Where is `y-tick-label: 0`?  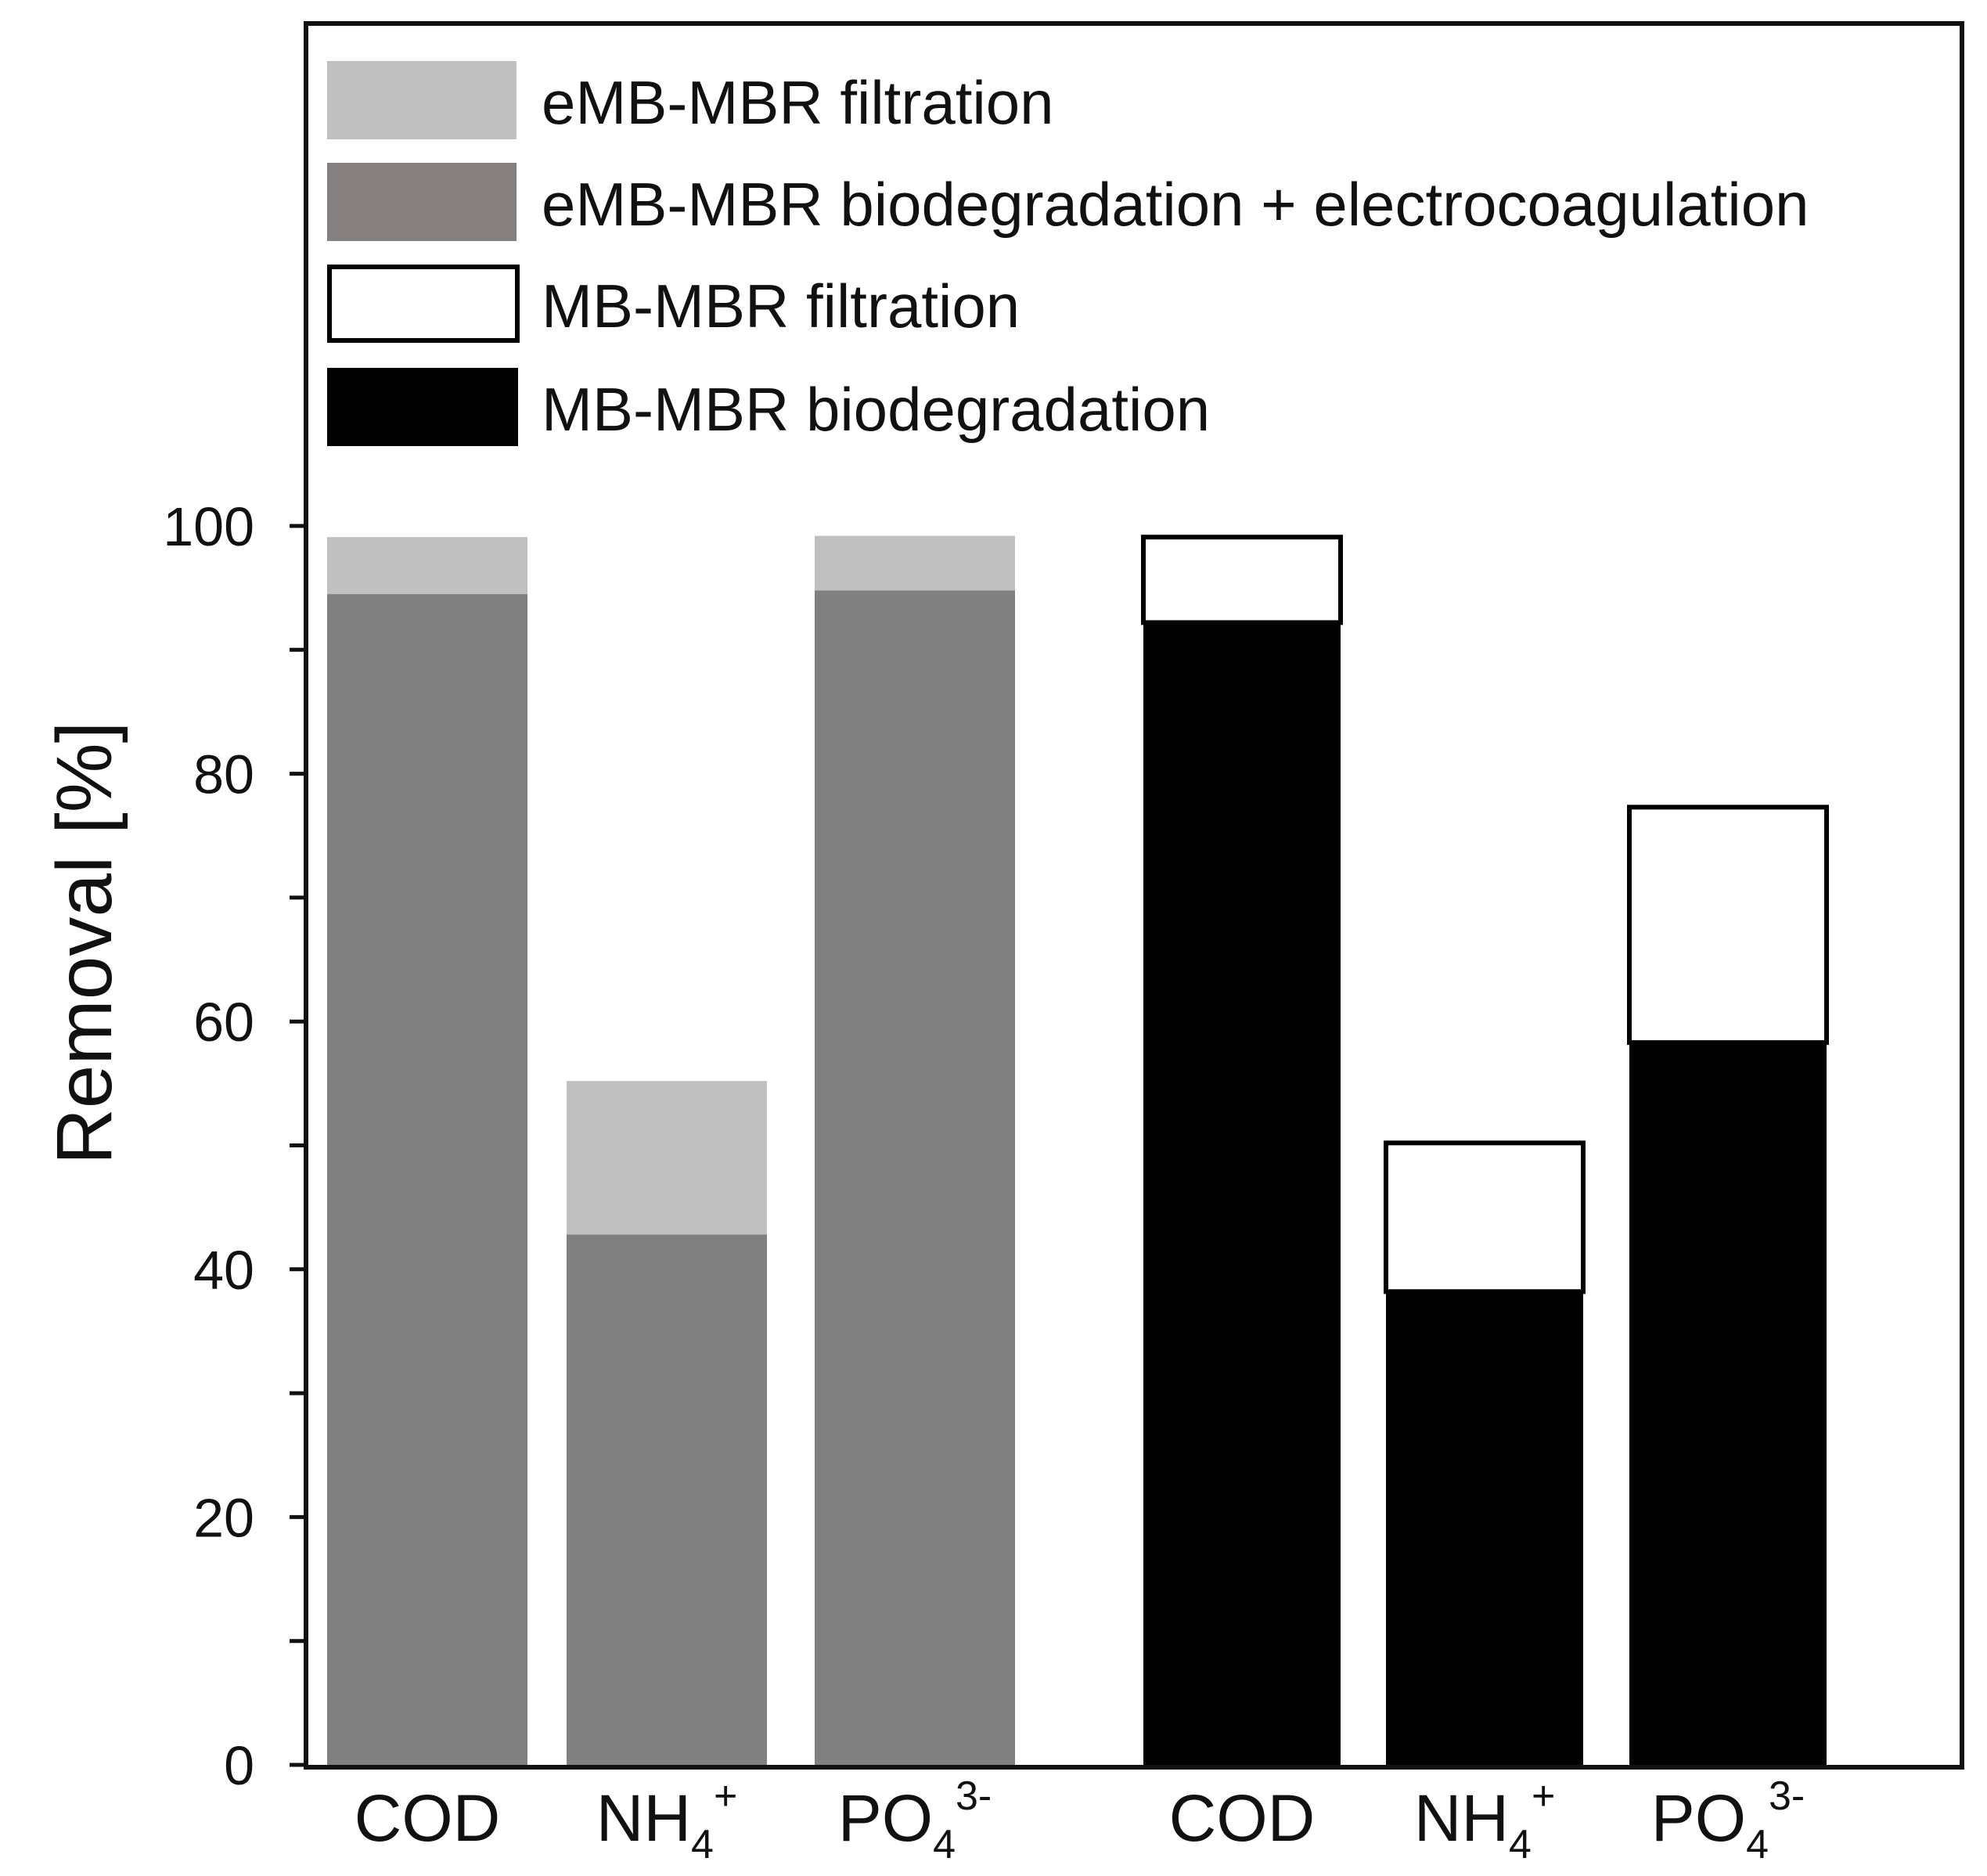
y-tick-label: 0 is located at coordinates (239, 1765).